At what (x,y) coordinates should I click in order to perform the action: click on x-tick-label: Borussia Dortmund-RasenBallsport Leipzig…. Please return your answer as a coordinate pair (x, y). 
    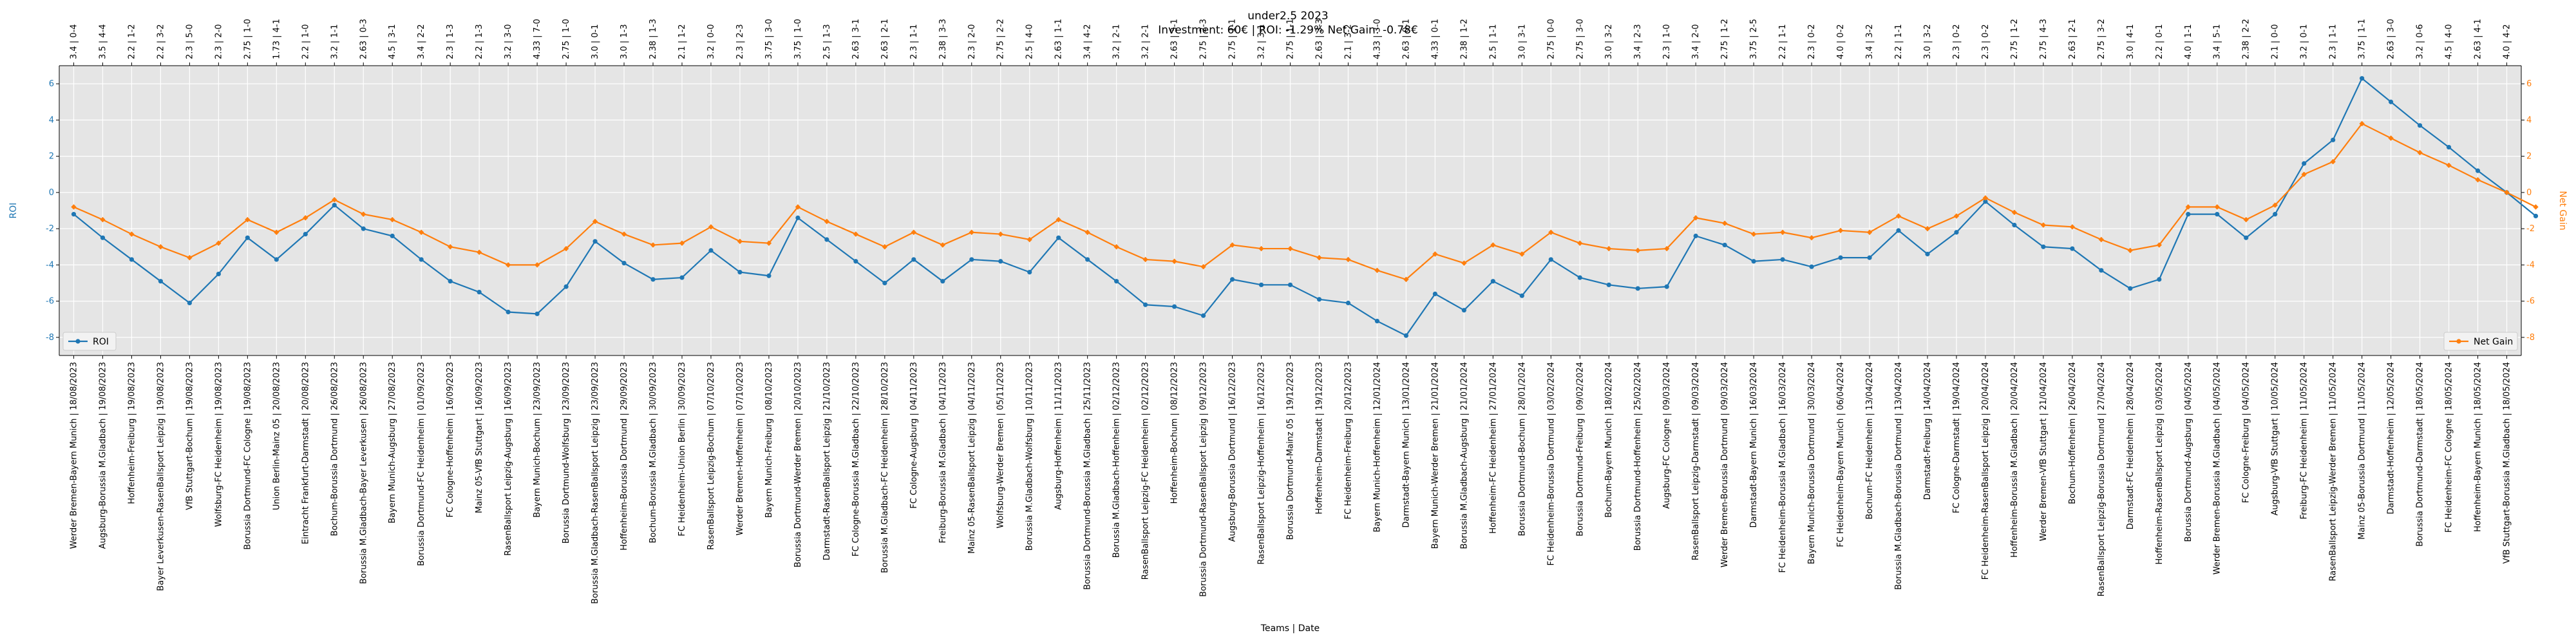
    Looking at the image, I should click on (1204, 480).